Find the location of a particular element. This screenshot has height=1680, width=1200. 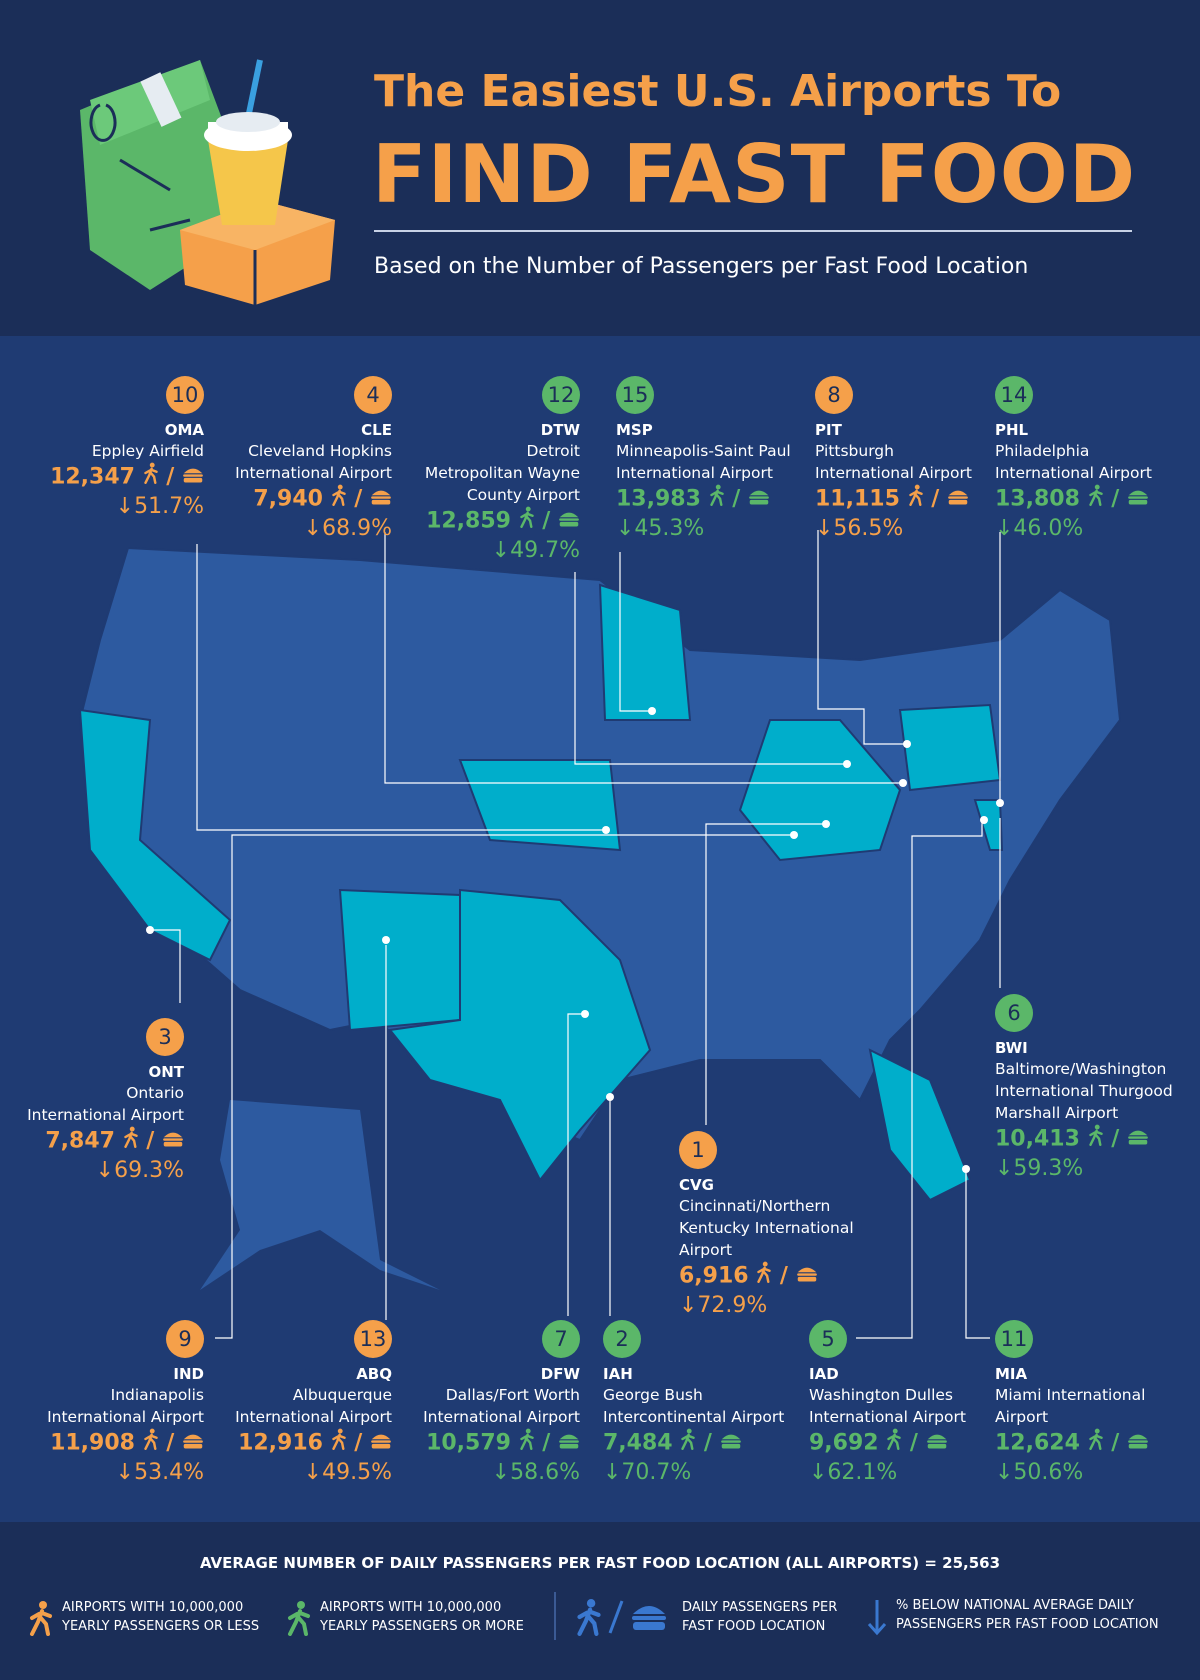

percent-below: ↓68.9% is located at coordinates (347, 528).